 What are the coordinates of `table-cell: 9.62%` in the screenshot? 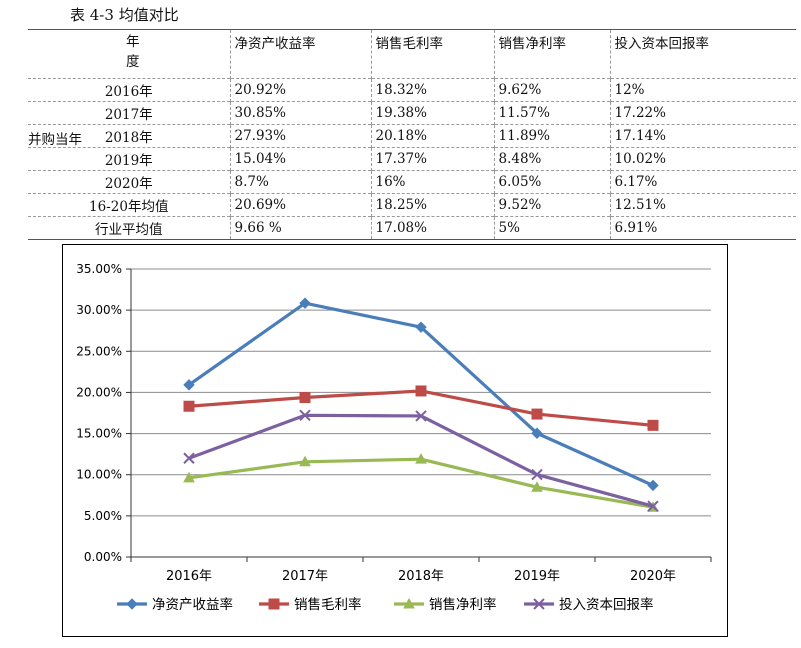 It's located at (551, 90).